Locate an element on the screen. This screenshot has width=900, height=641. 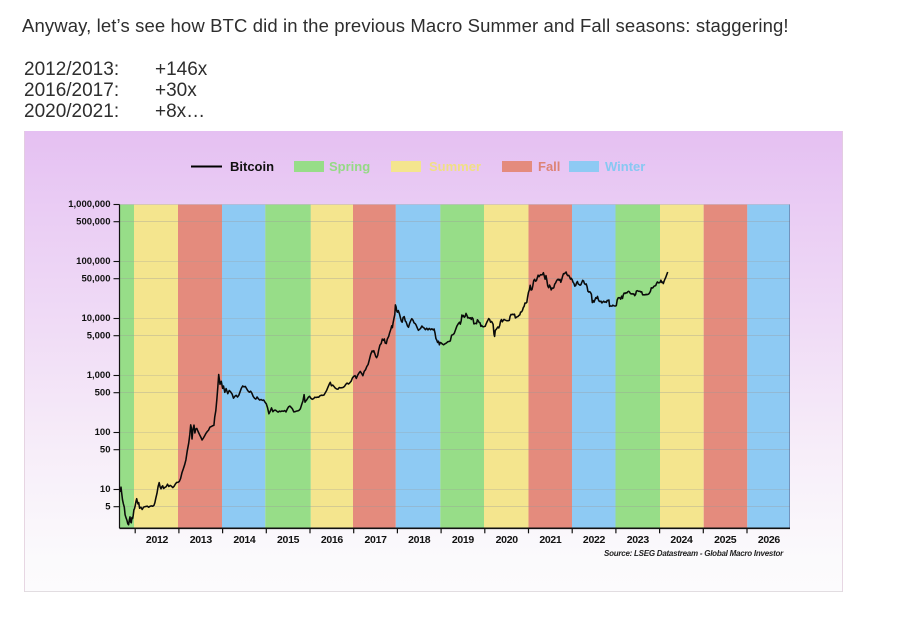
svg-text: 2013 is located at coordinates (201, 540).